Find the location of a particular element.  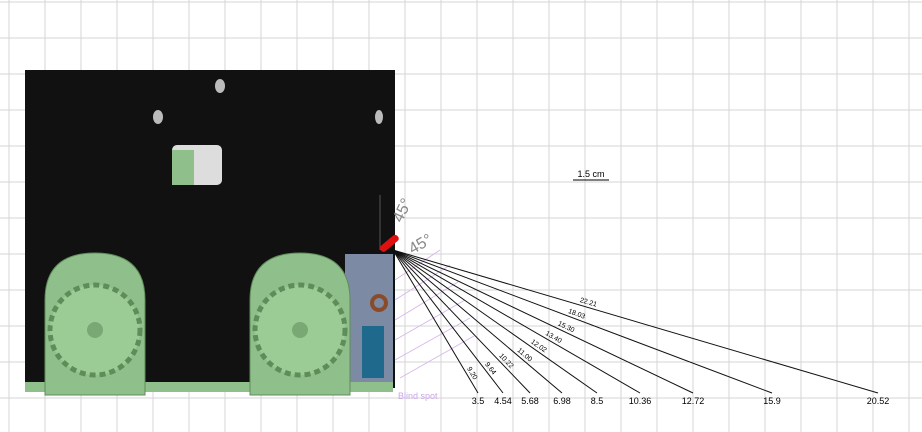

blind-spot-label: Blind spot is located at coordinates (418, 396).